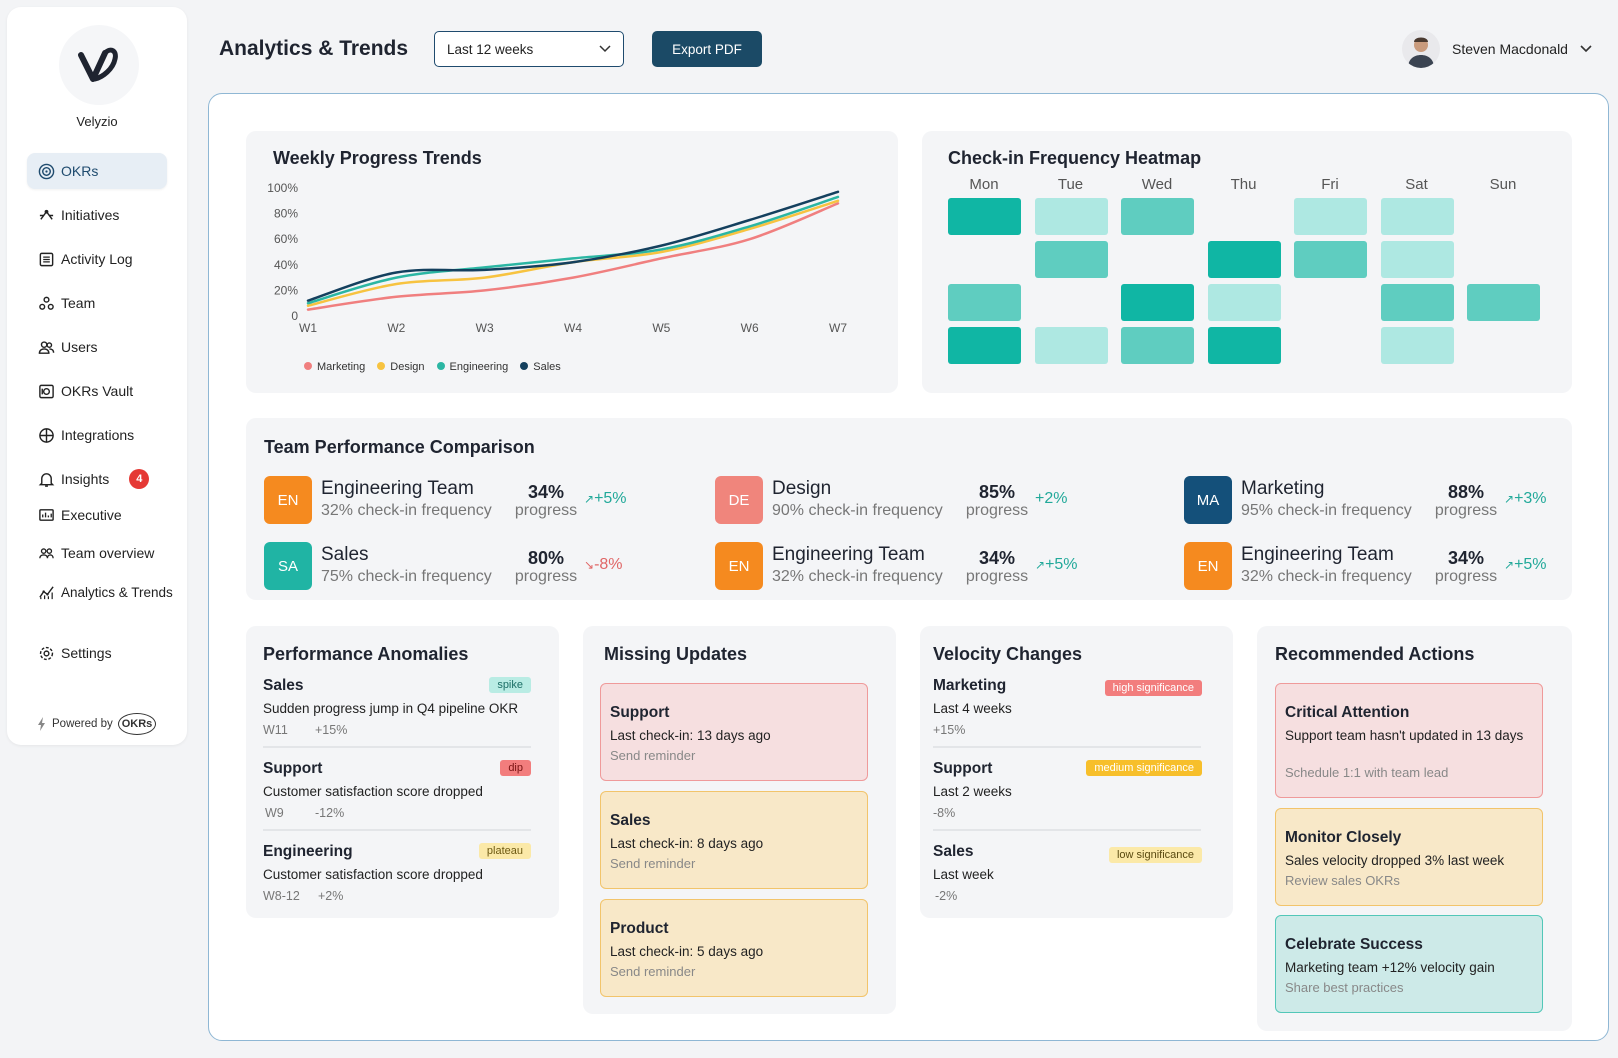  Describe the element at coordinates (399, 447) in the screenshot. I see `team-performance-title: Team Performance Comparison` at that location.